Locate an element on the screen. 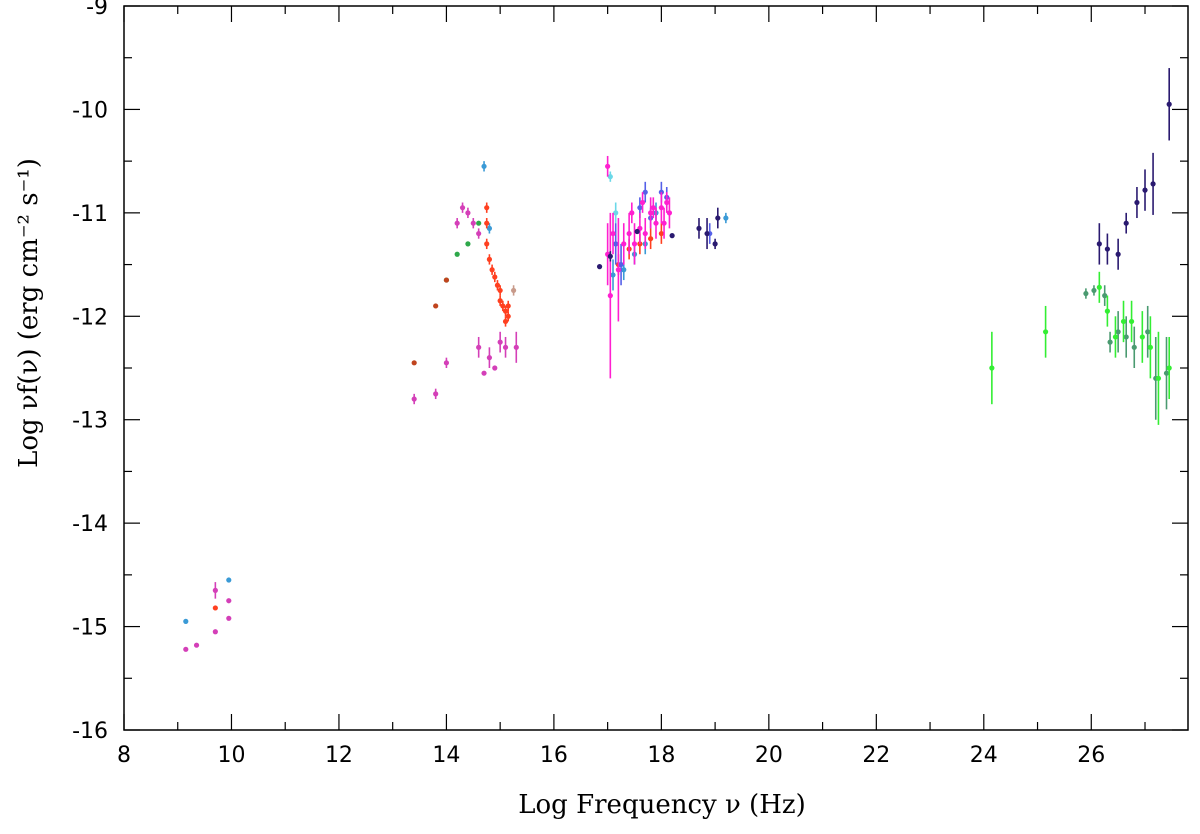 This screenshot has height=834, width=1200. x-tick-label: 10 is located at coordinates (231, 755).